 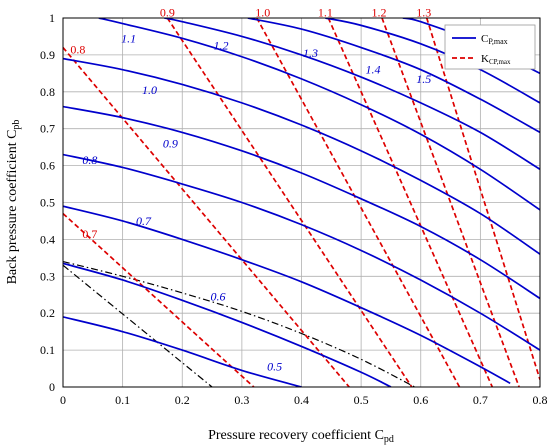 What do you see at coordinates (241, 400) in the screenshot?
I see `x-tick-label: 0.3` at bounding box center [241, 400].